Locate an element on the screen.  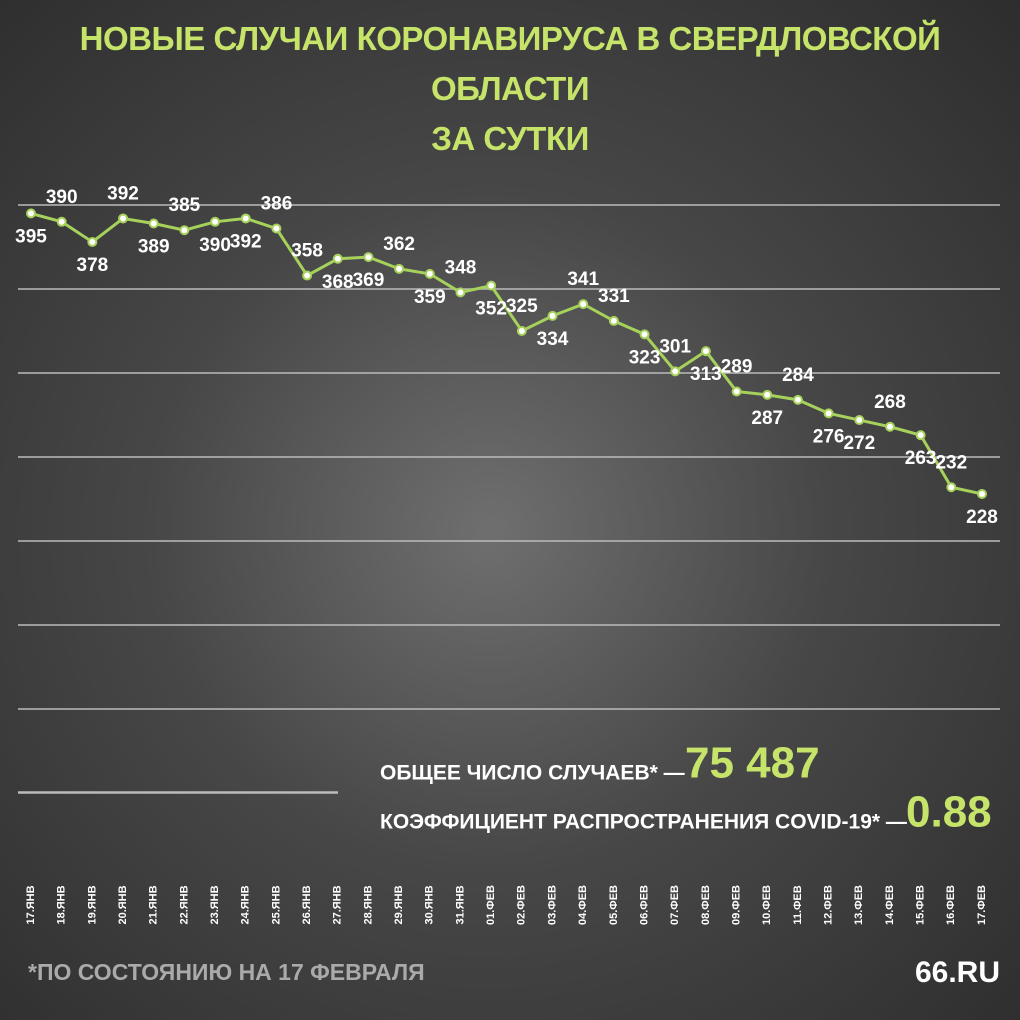
x-tick: 12.ФЕВ is located at coordinates (829, 905).